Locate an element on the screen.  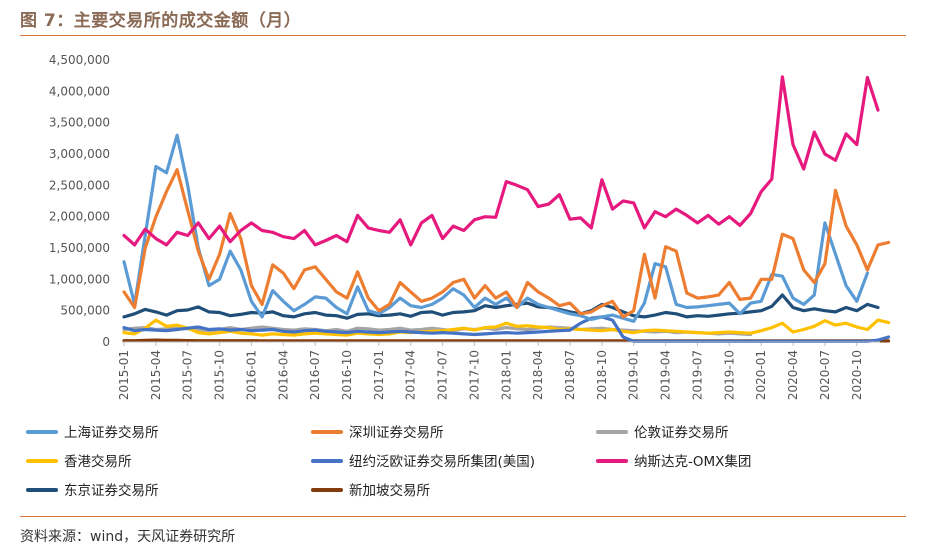
legend-label: 上海证券交易所 is located at coordinates (111, 432).